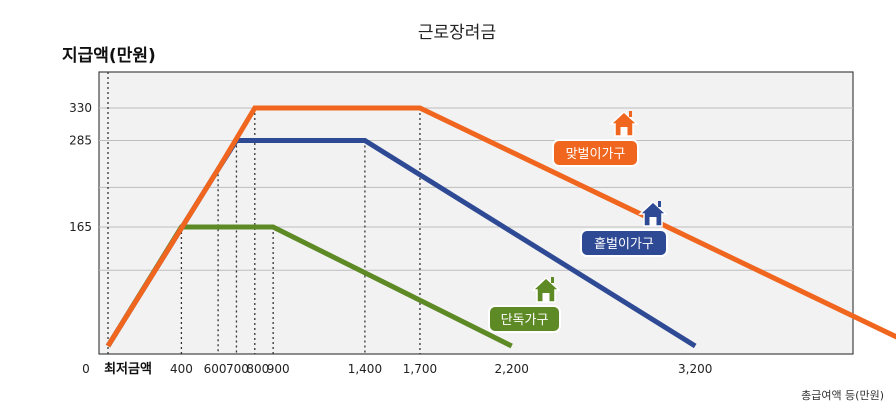 This screenshot has width=896, height=413. Describe the element at coordinates (842, 395) in the screenshot. I see `x-axis-title: 총급여액 등(만원)` at that location.